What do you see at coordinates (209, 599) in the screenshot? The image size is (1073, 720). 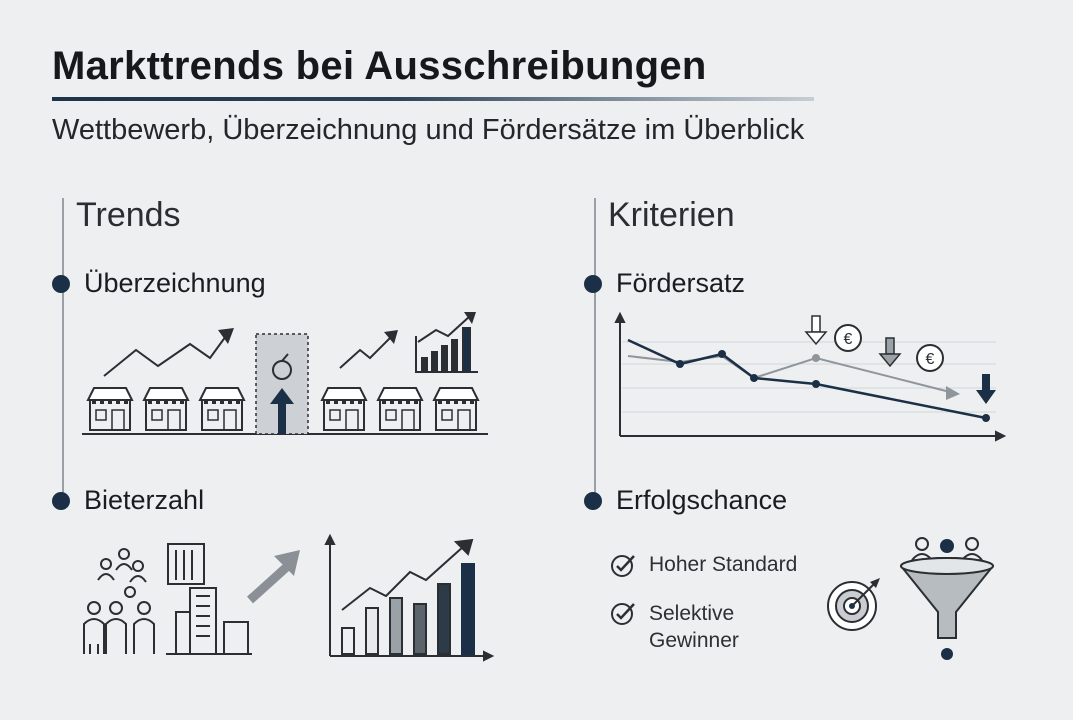 I see `building-icon` at bounding box center [209, 599].